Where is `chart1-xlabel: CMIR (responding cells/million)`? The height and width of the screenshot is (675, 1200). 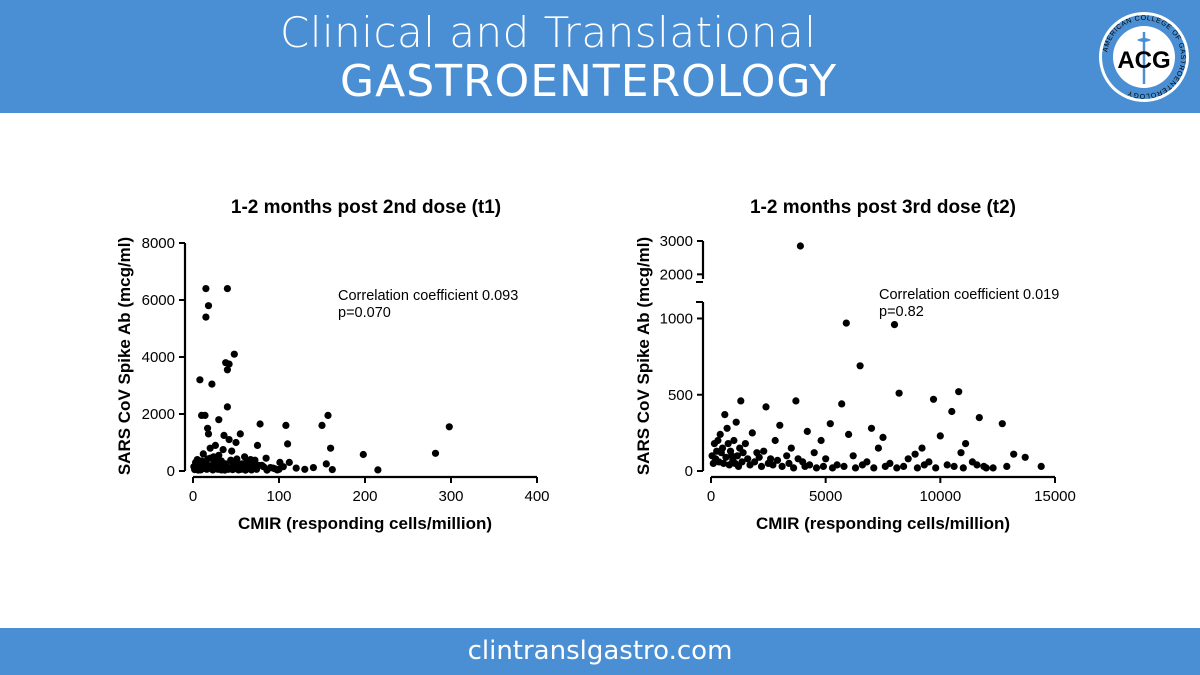
chart1-xlabel: CMIR (responding cells/million) is located at coordinates (365, 523).